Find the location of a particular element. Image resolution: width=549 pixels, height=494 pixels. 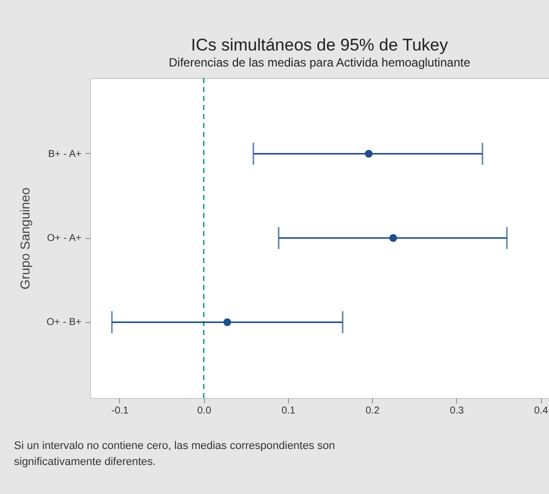

y-tick-label: O+ - A+ is located at coordinates (64, 238).